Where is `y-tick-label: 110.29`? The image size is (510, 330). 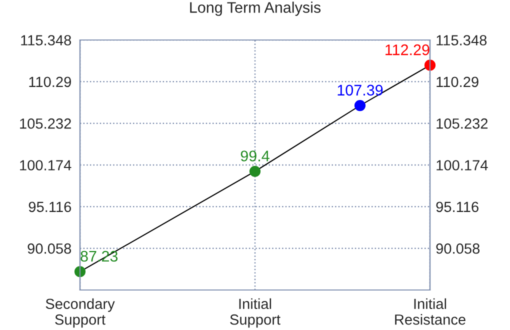 y-tick-label: 110.29 is located at coordinates (50, 82).